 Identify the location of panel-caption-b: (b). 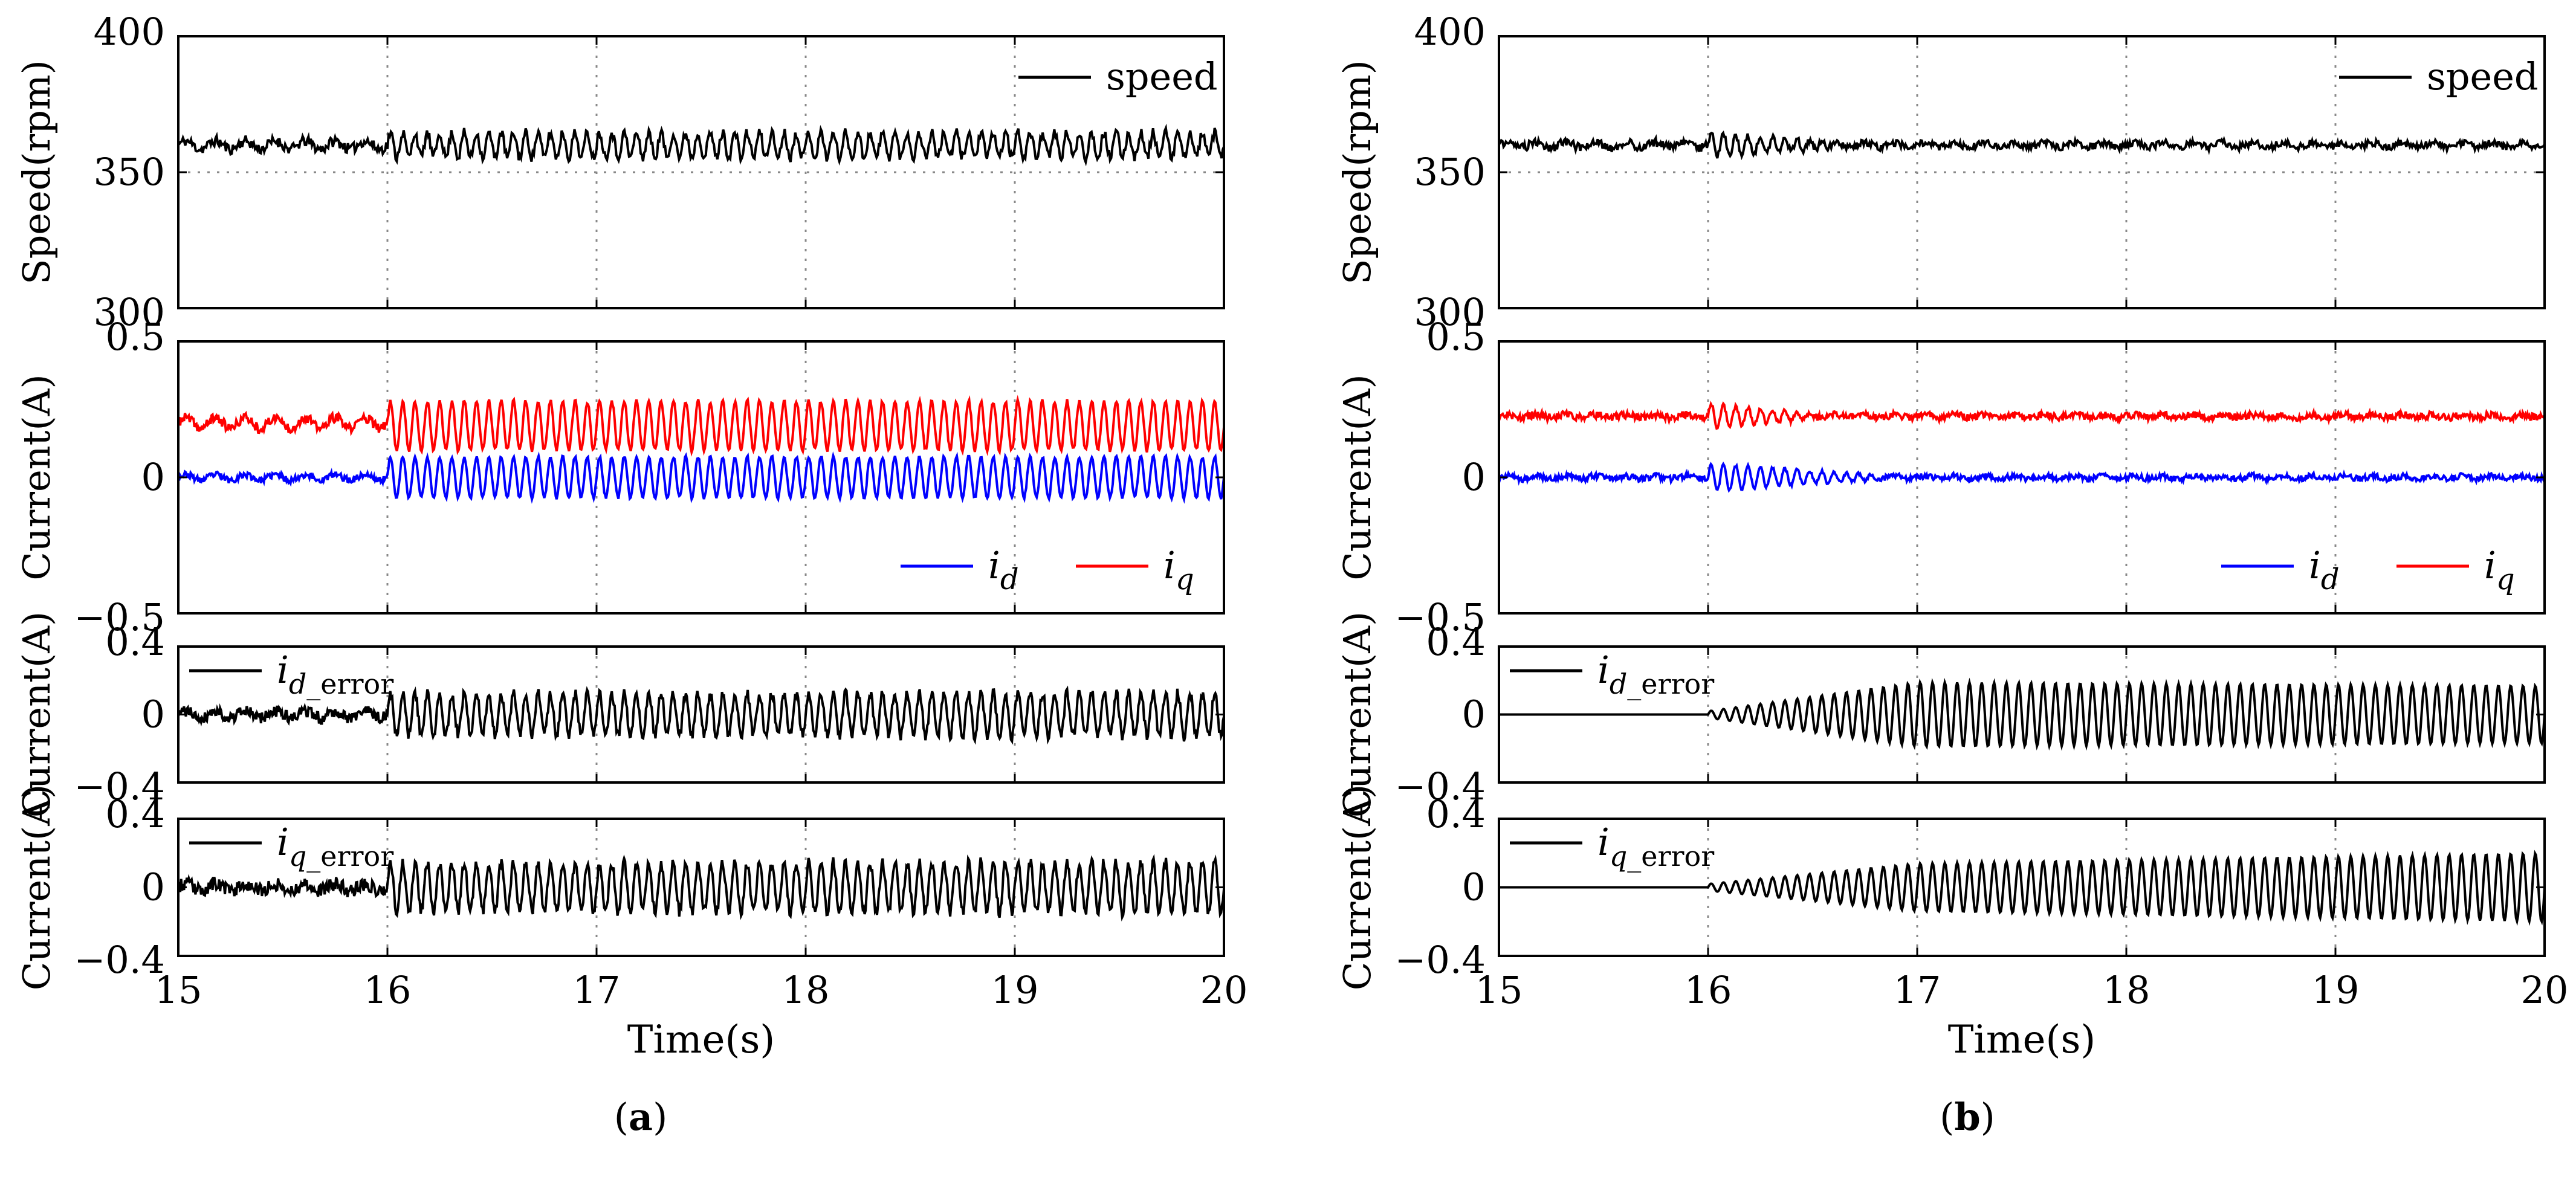
(1967, 1117).